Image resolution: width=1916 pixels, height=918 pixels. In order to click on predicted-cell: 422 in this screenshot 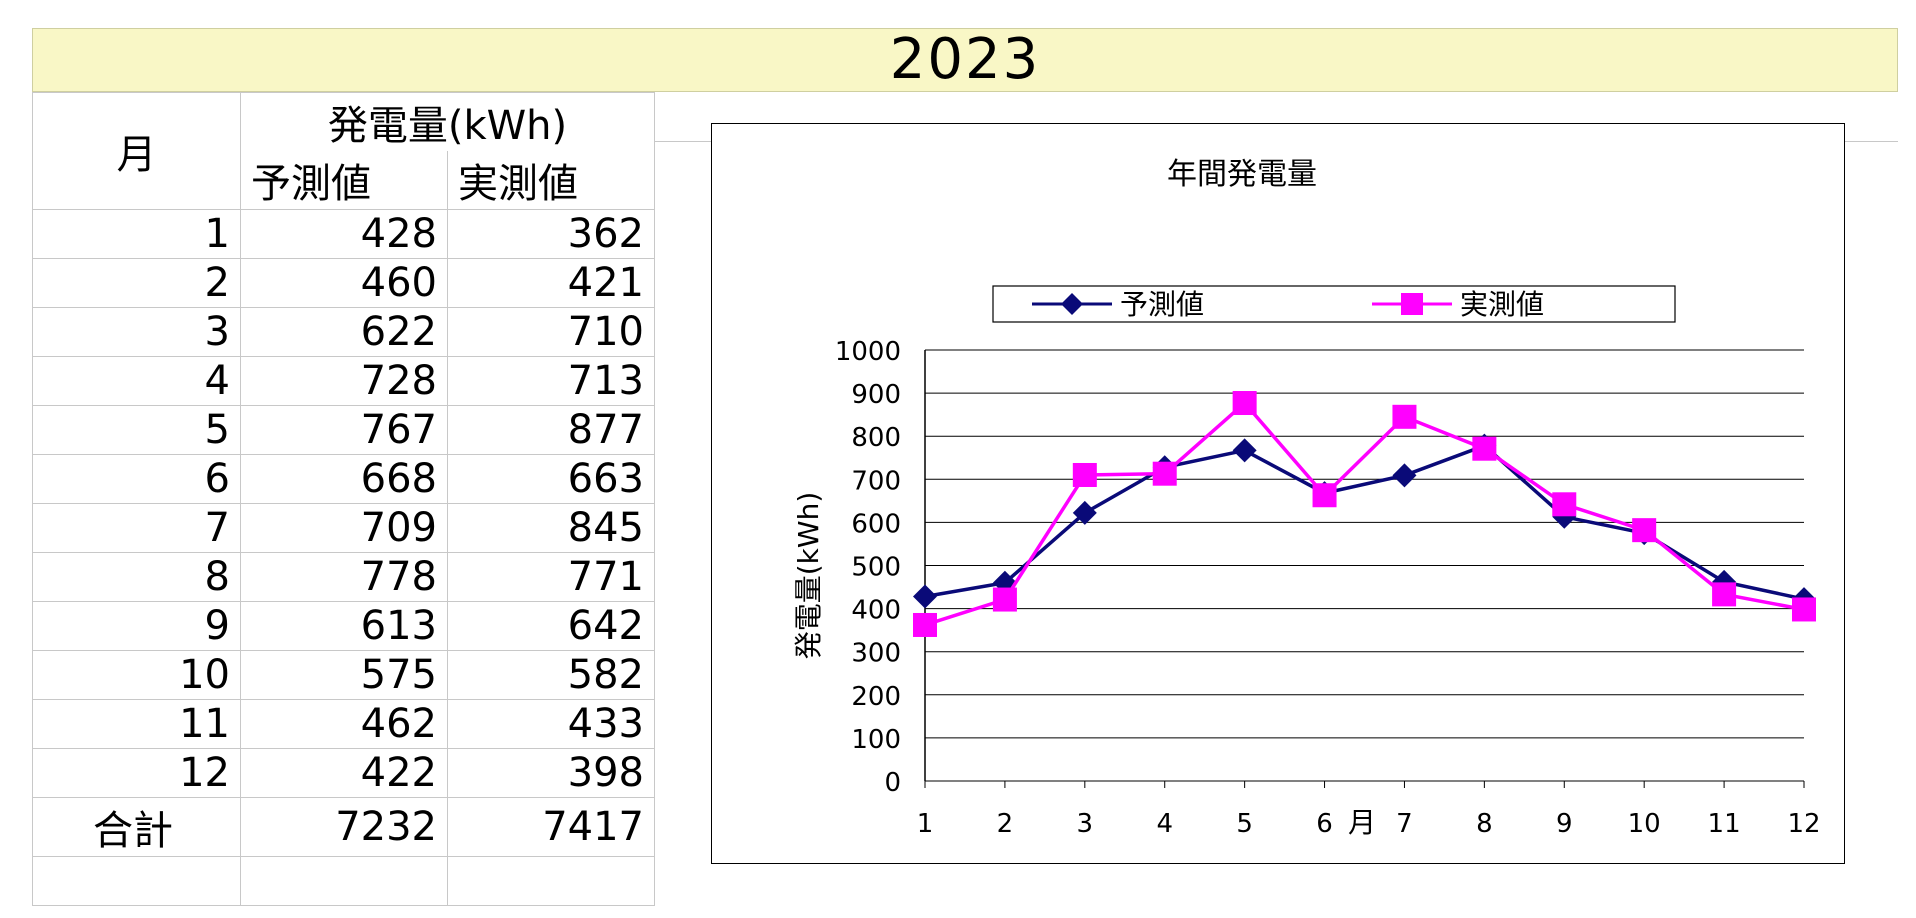, I will do `click(344, 773)`.